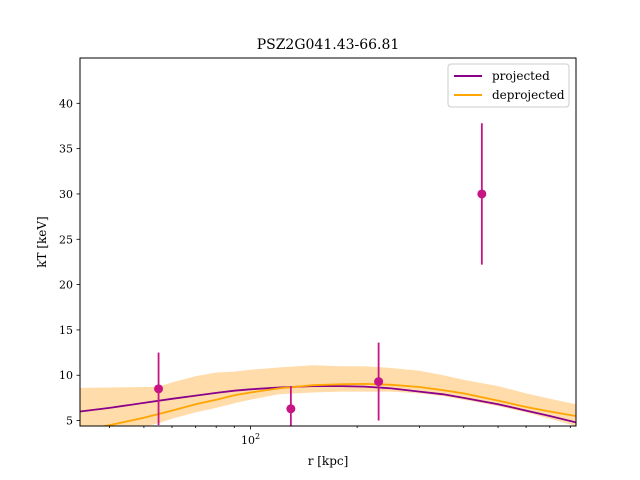 The image size is (640, 480). What do you see at coordinates (69, 262) in the screenshot?
I see `y-axis-ticks: 5 10 15 20 25 30 35 40` at bounding box center [69, 262].